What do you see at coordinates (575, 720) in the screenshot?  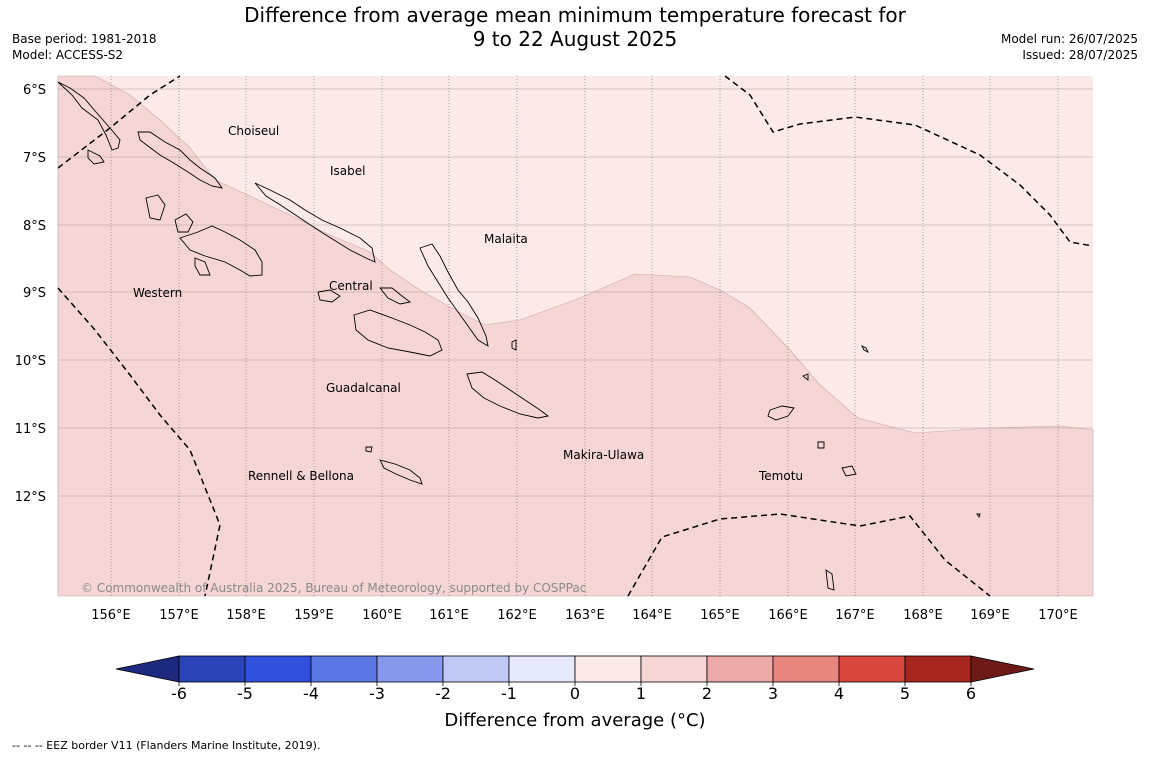 I see `colorbar-label: Difference from average (°C)` at bounding box center [575, 720].